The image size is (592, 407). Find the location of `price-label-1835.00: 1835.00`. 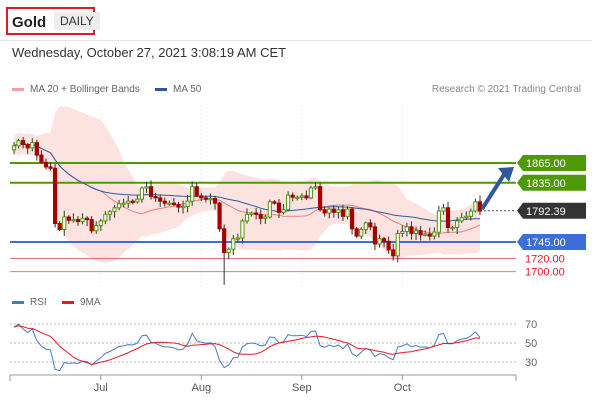

price-label-1835.00: 1835.00 is located at coordinates (546, 184).